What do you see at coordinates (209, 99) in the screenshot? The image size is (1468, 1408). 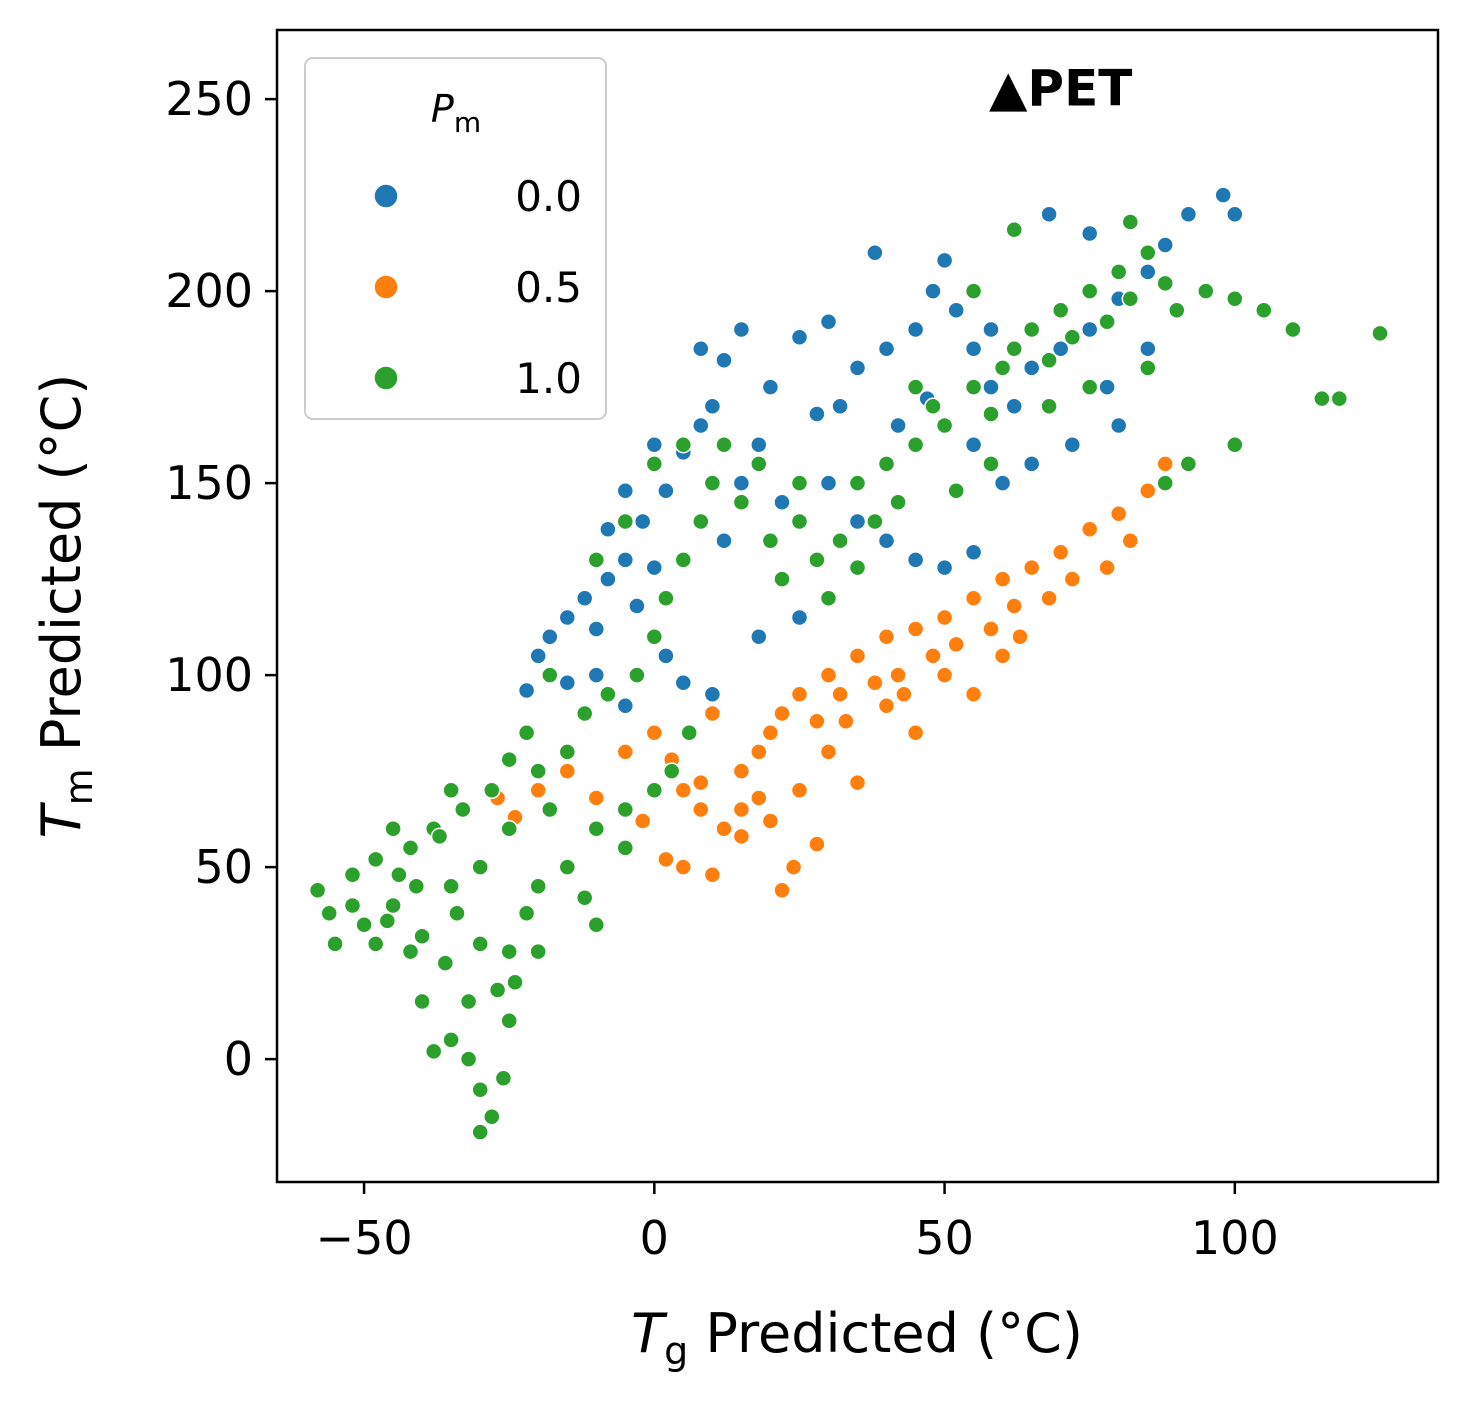 I see `y-tick-label: 250` at bounding box center [209, 99].